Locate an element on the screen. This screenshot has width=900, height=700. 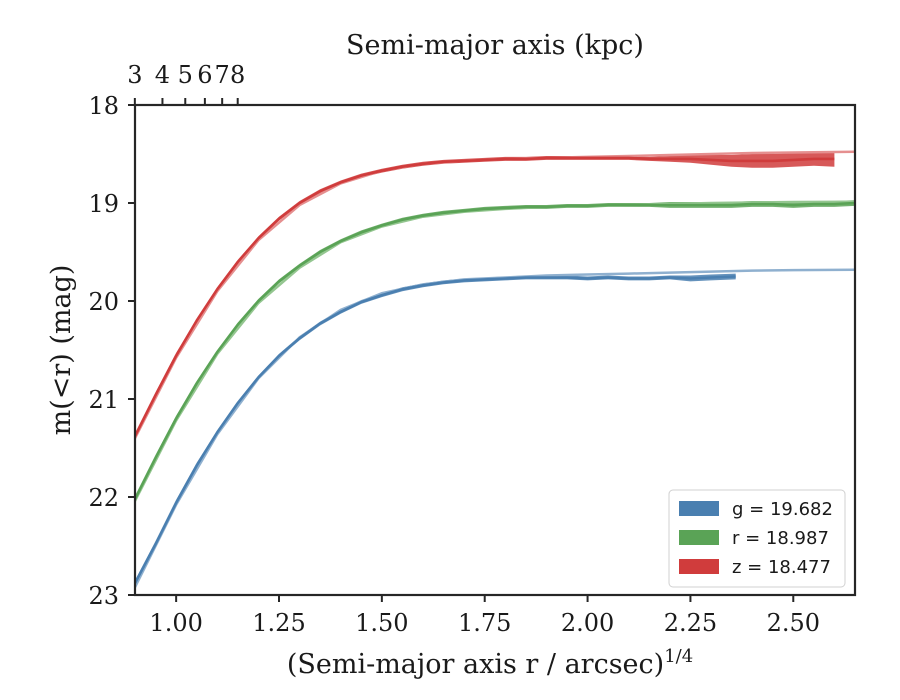
x-tick-label: 1.25 is located at coordinates (278, 623).